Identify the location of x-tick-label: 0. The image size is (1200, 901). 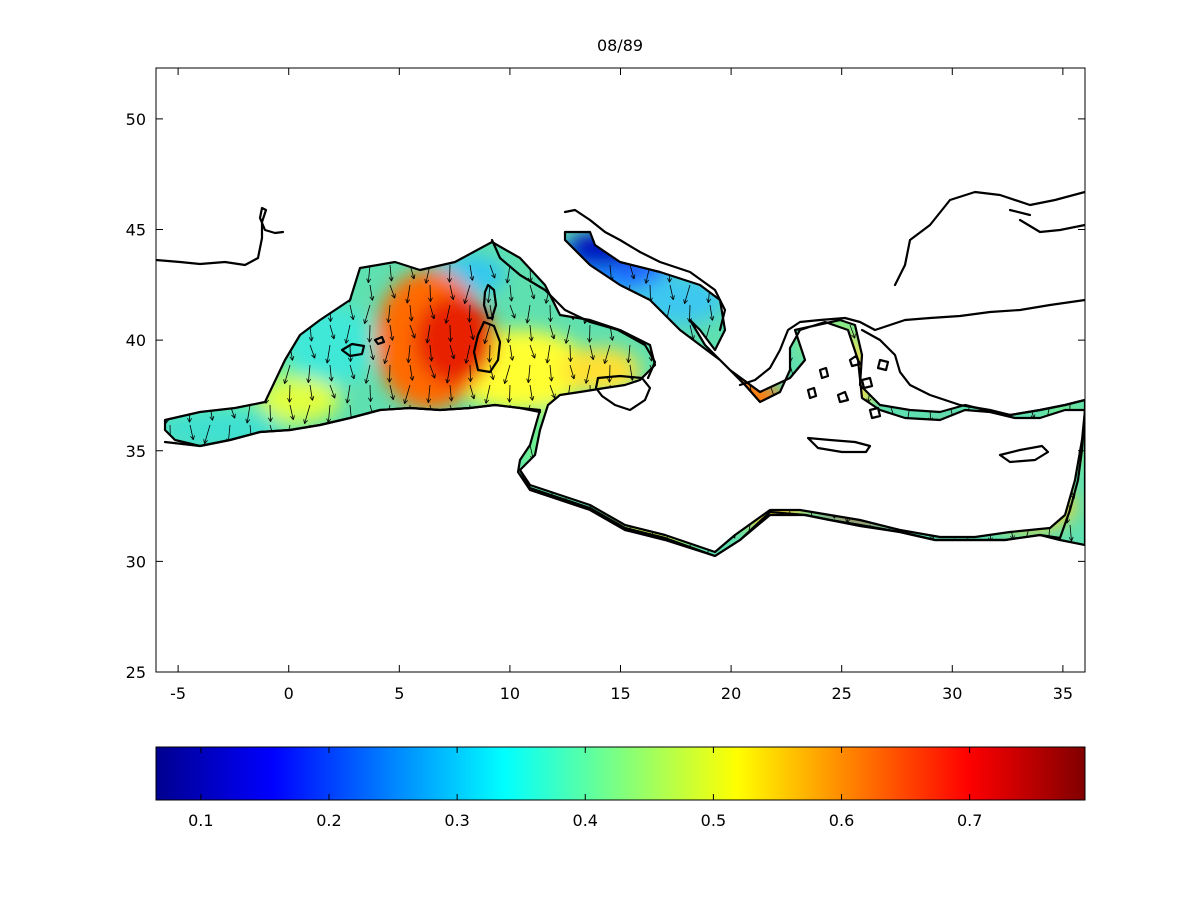
(289, 693).